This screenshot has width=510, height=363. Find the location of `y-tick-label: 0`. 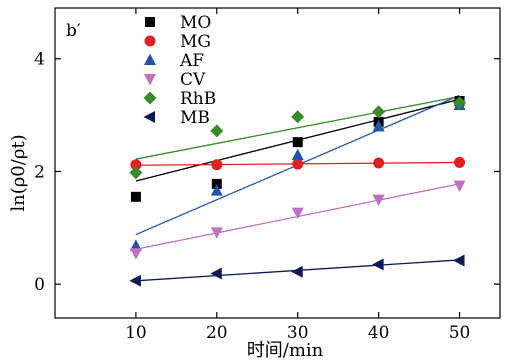

y-tick-label: 0 is located at coordinates (39, 285).